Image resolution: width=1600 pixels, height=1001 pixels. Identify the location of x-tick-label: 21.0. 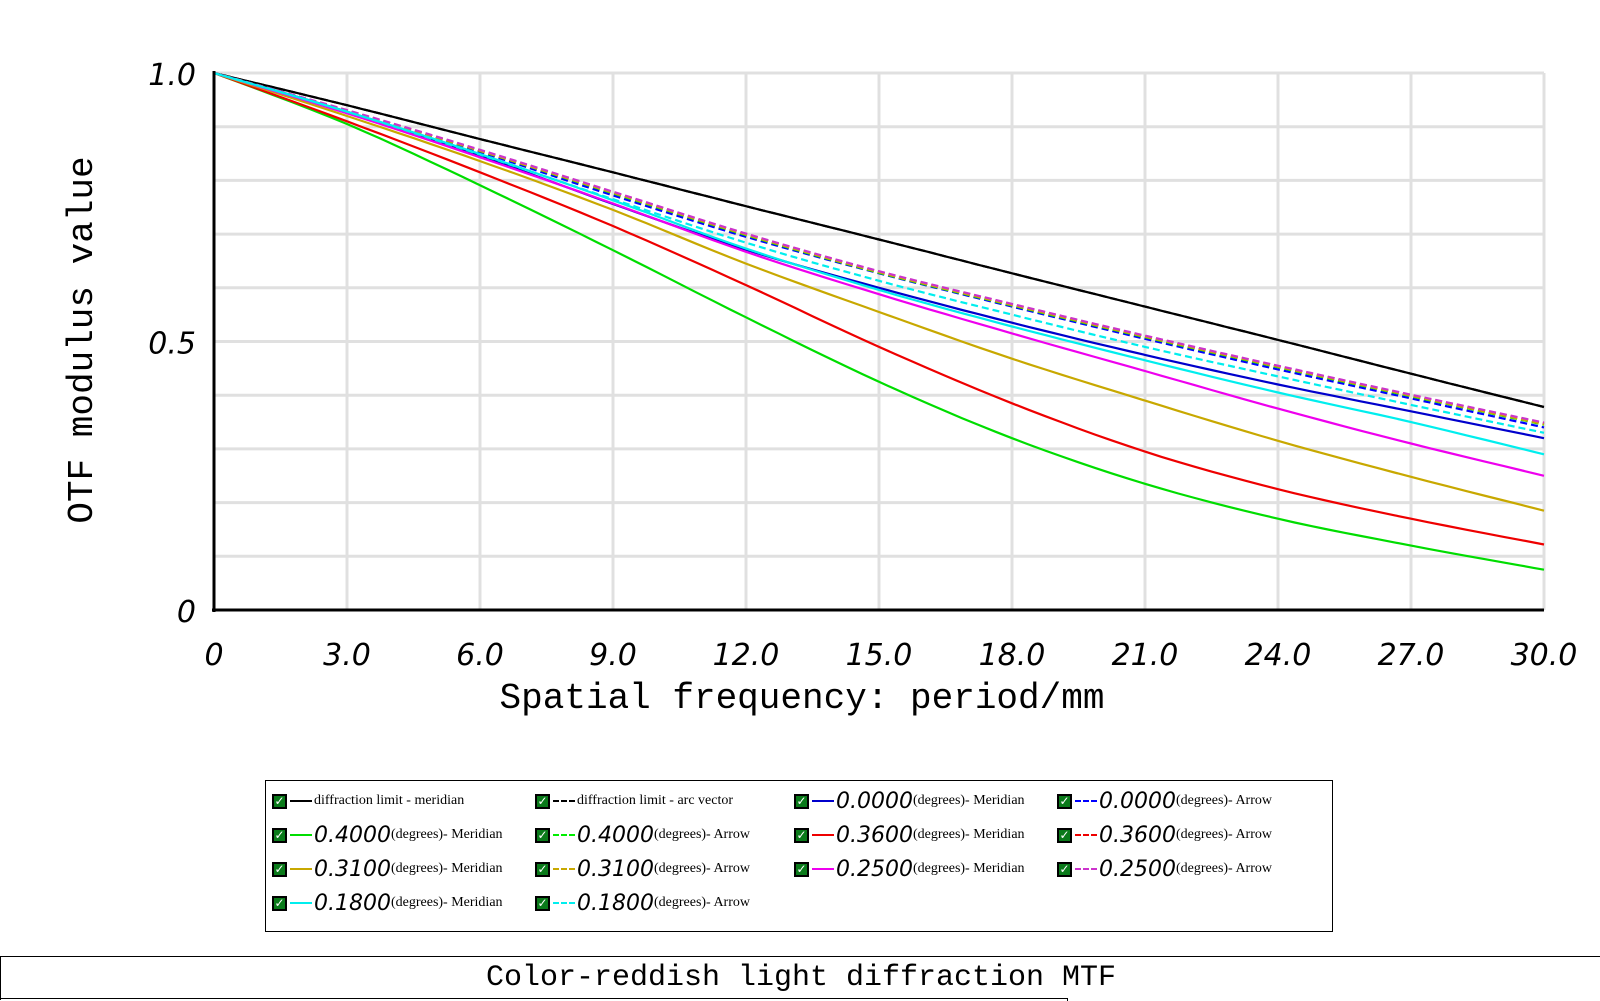
(1145, 655).